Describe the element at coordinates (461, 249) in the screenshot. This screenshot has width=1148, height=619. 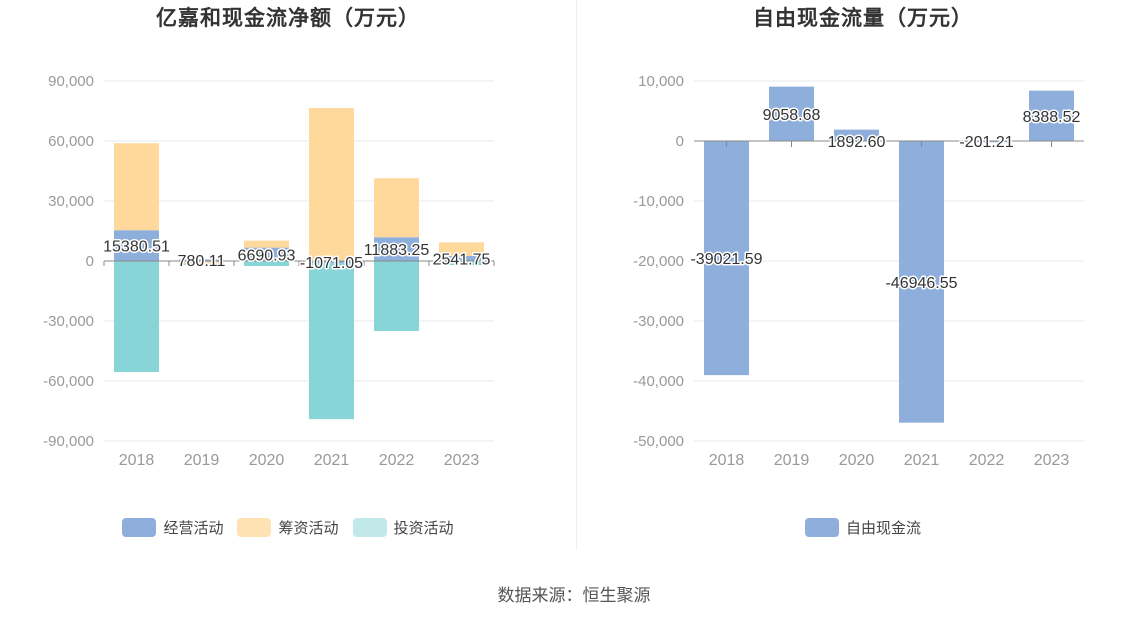
I see `bar-筹资活动-2023` at that location.